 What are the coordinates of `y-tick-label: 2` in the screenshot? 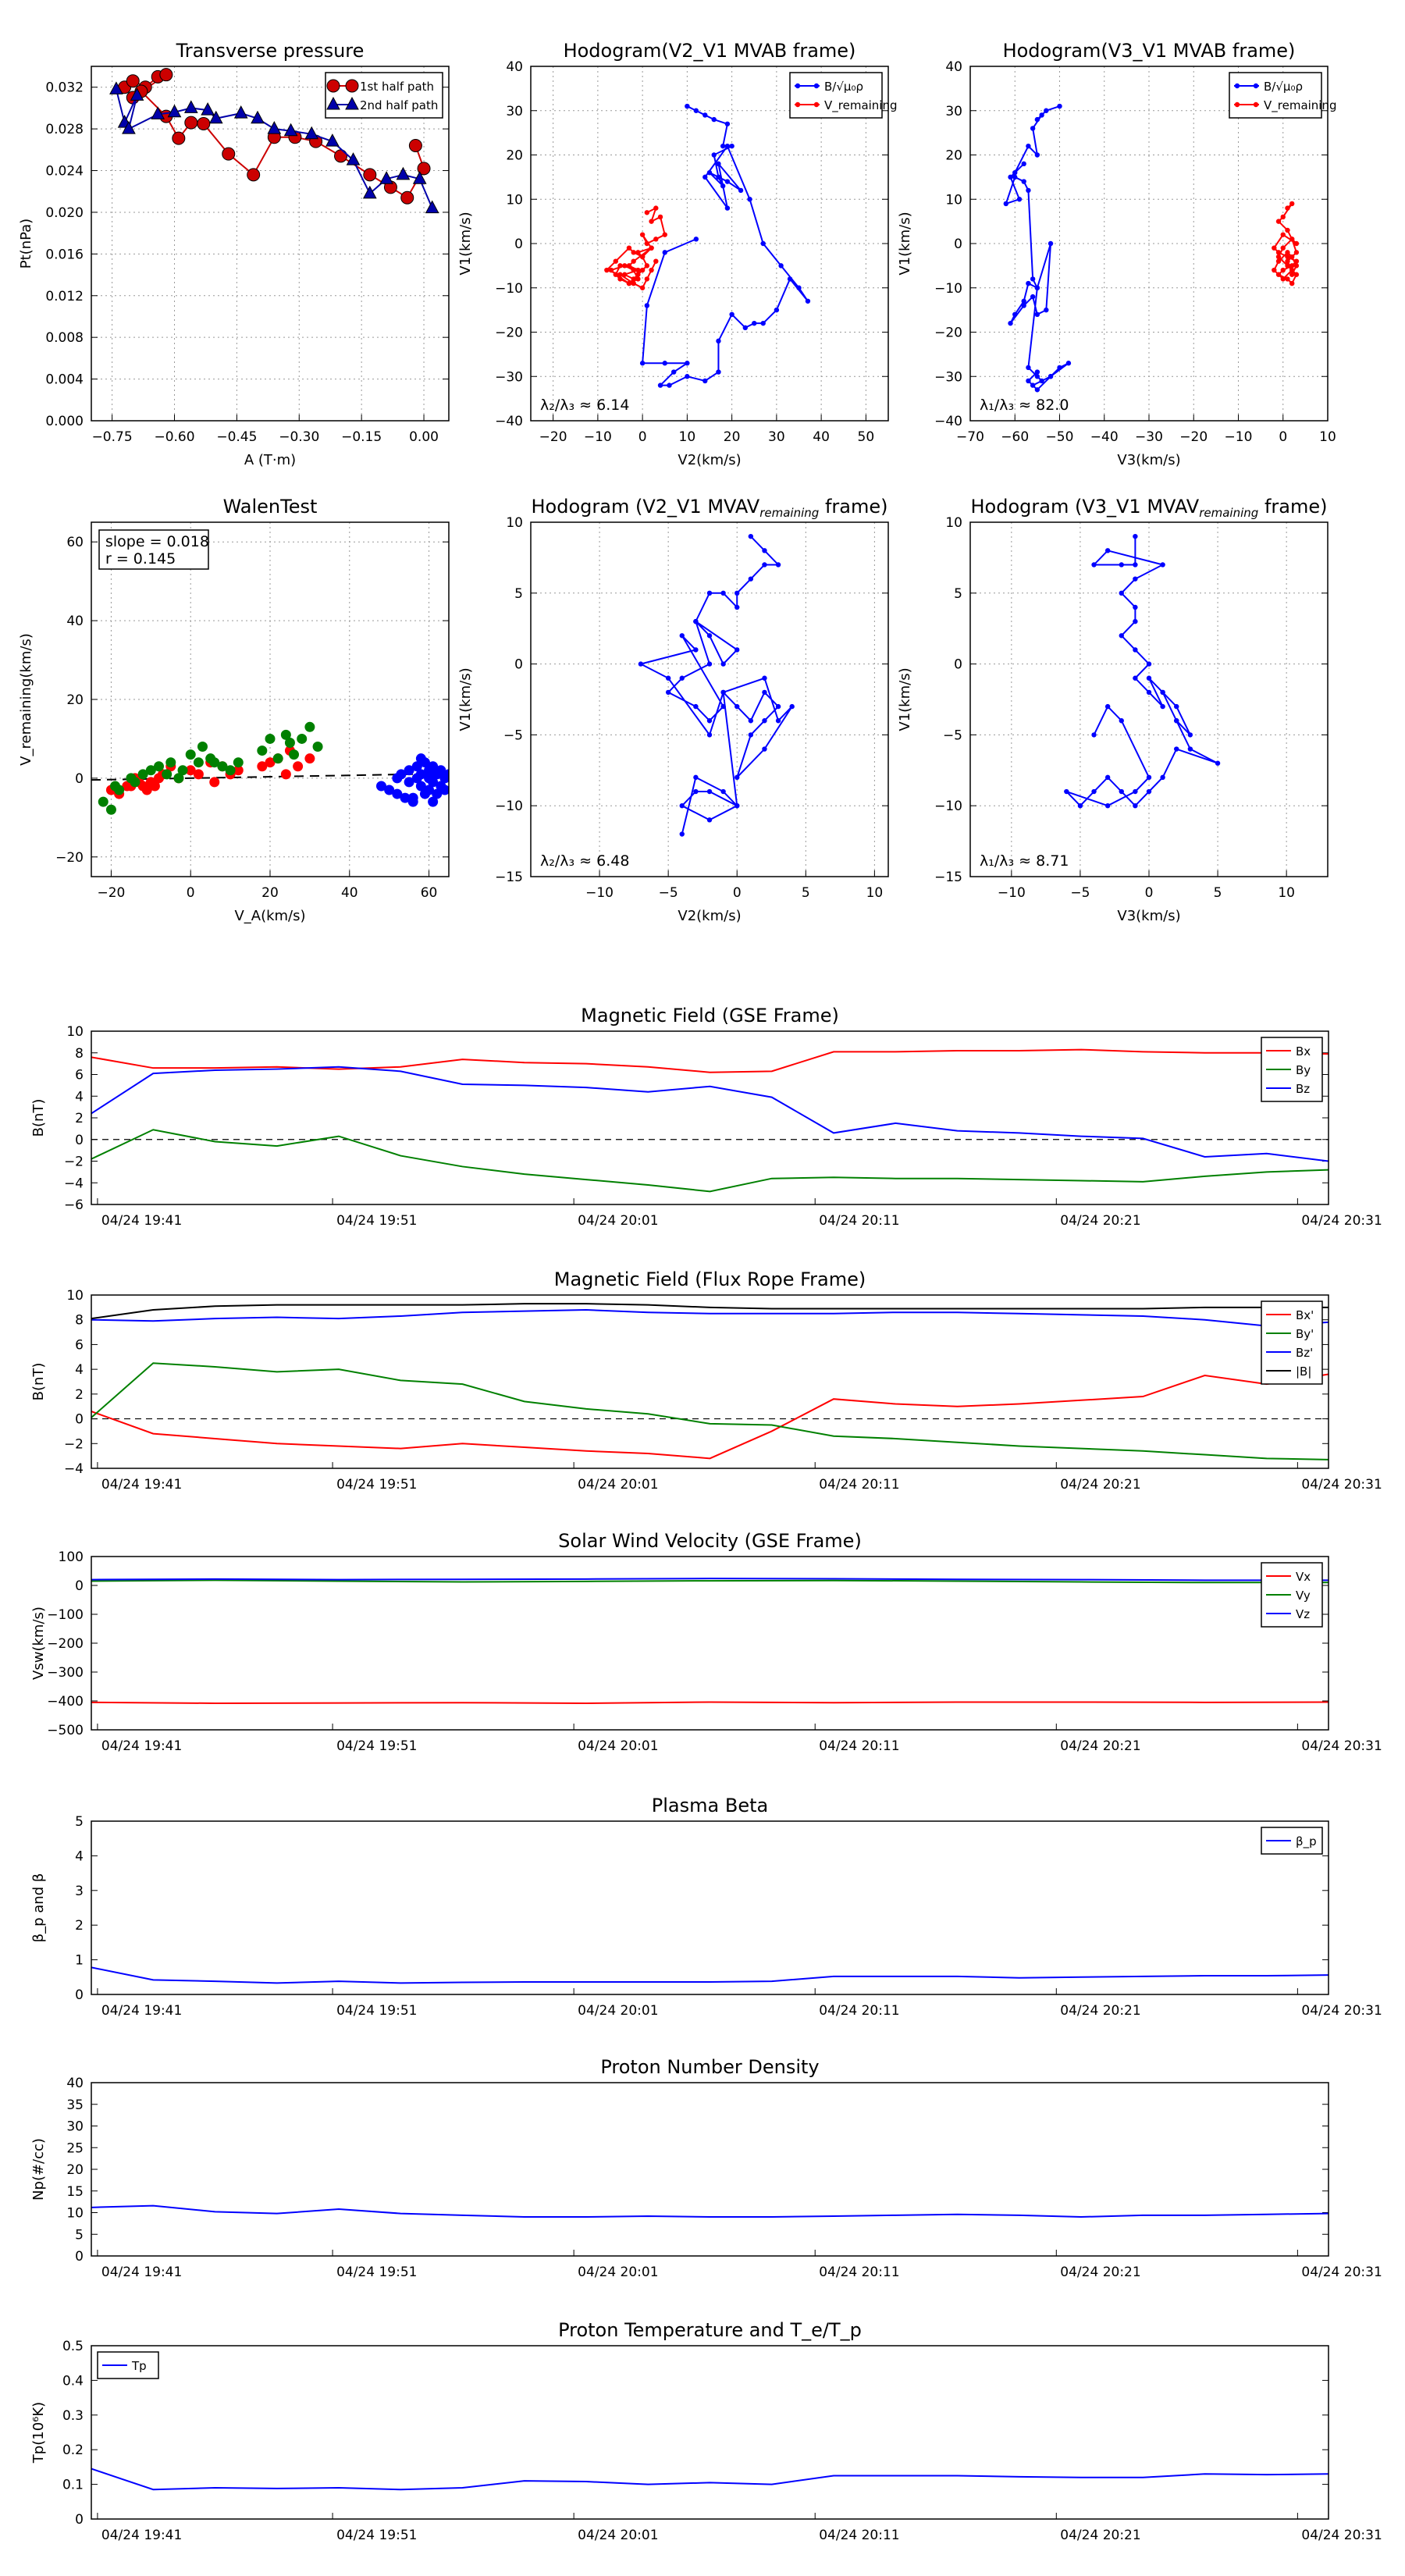 It's located at (80, 1926).